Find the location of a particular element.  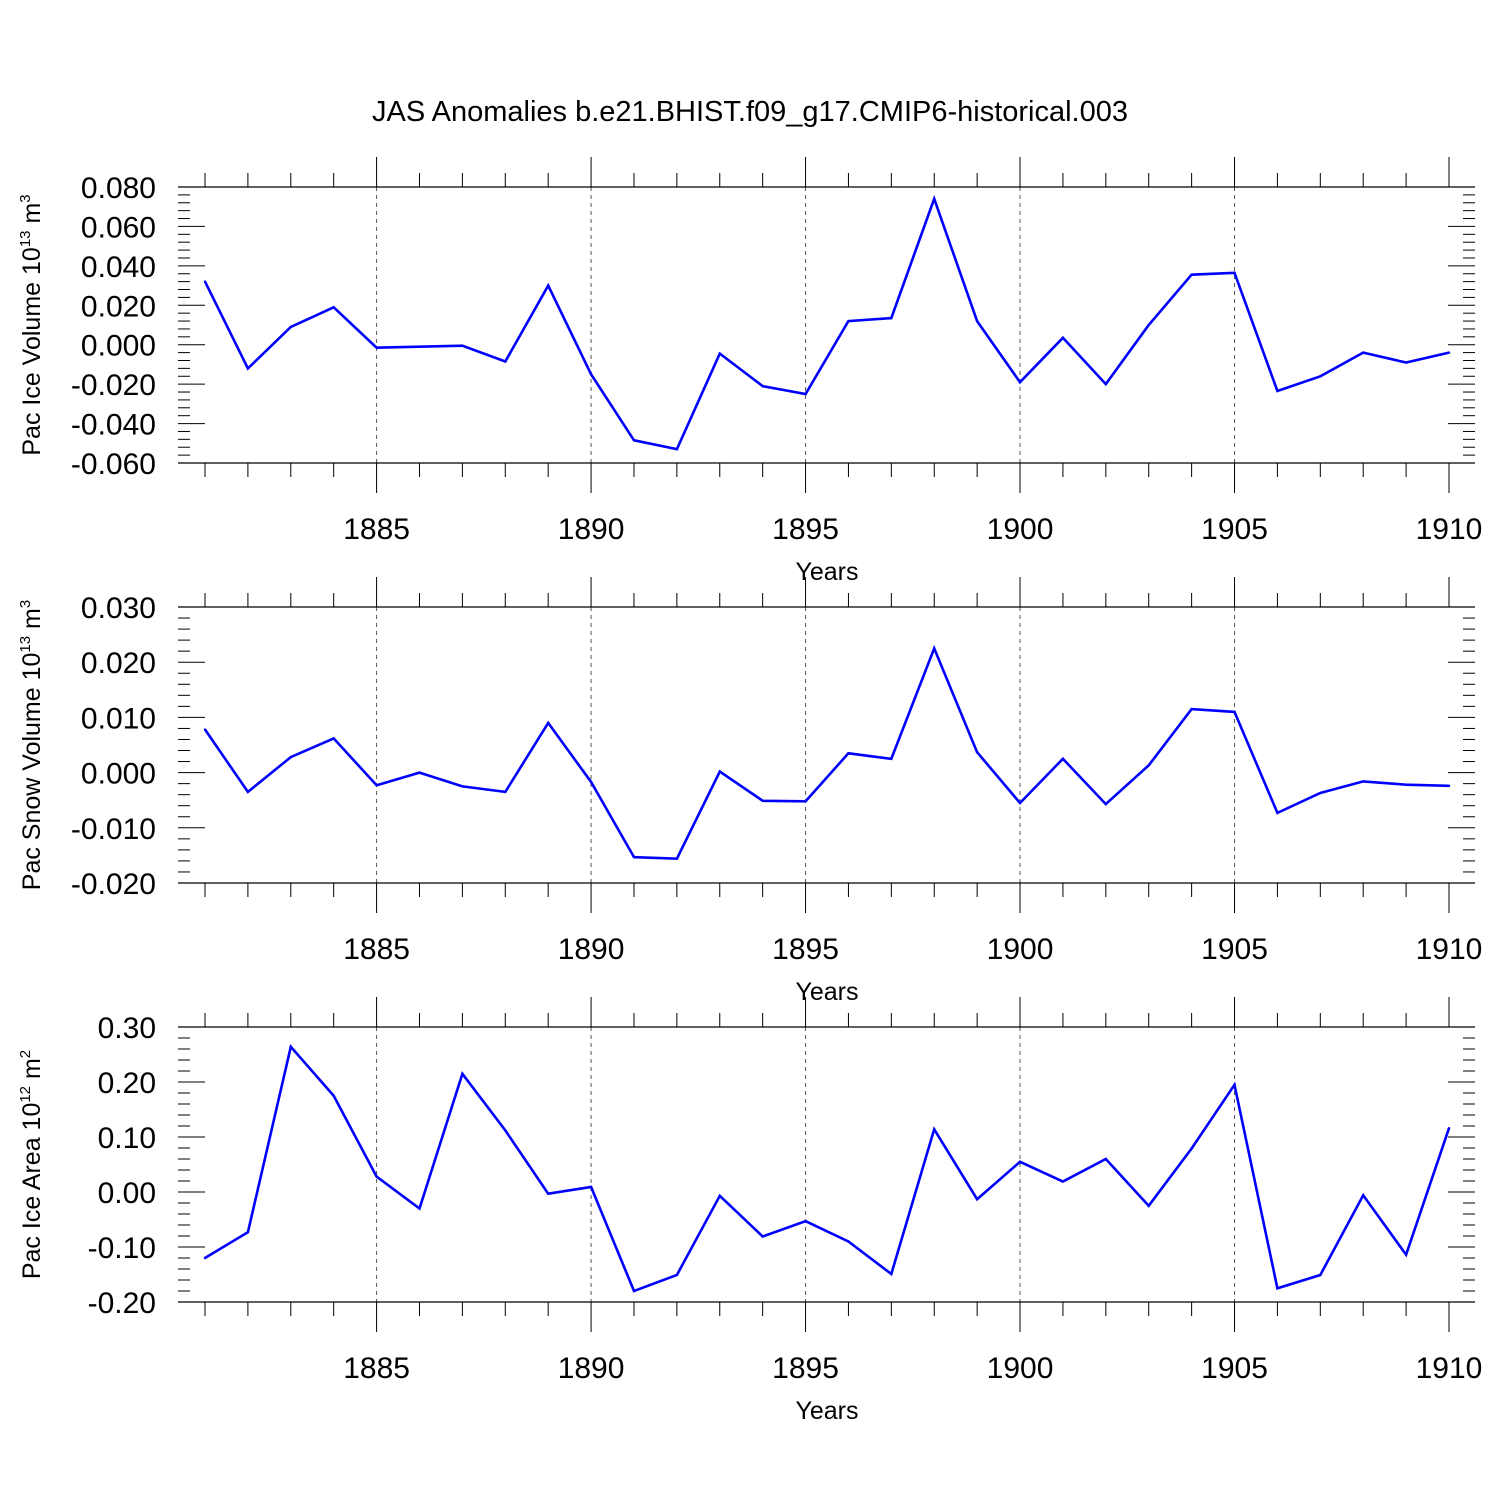

x-tick-label: 1890 is located at coordinates (591, 1368).